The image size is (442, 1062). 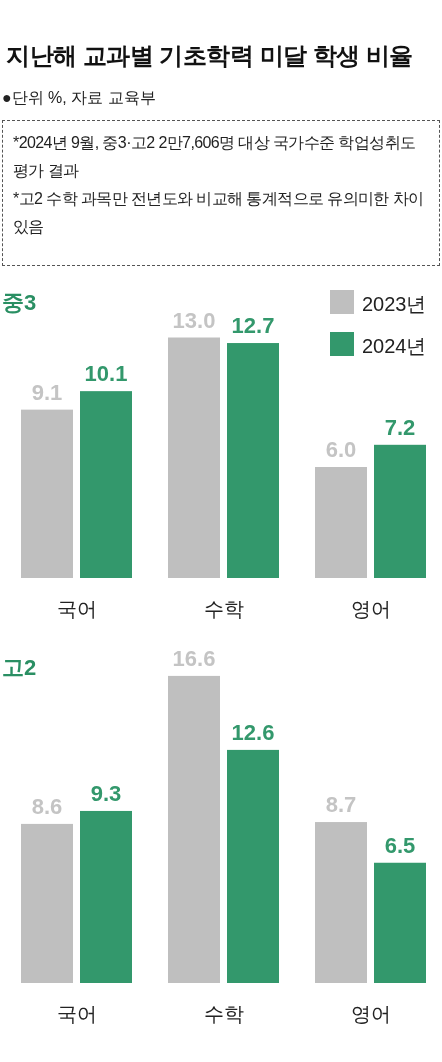 What do you see at coordinates (47, 806) in the screenshot?
I see `data-label: 8.6` at bounding box center [47, 806].